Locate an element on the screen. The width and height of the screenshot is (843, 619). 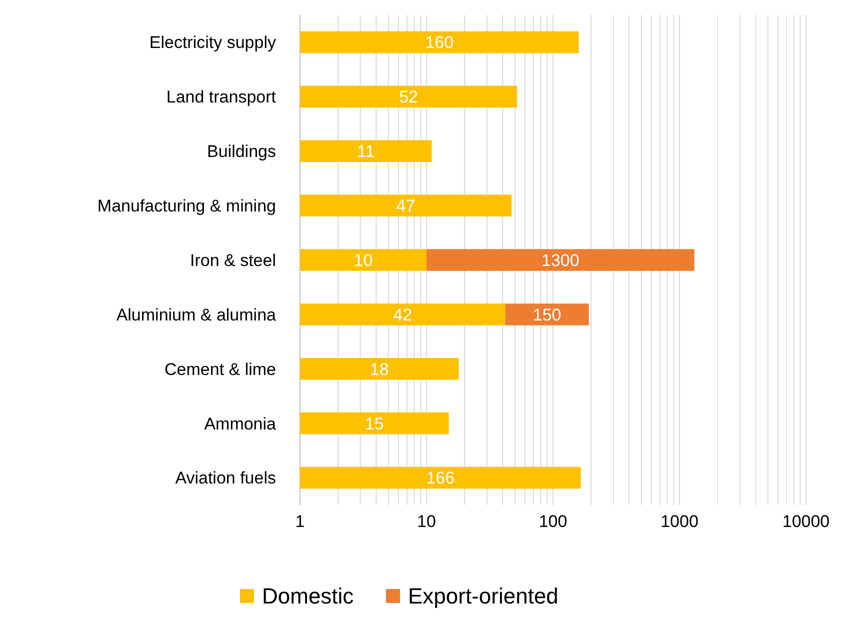
y-tick-label: Aluminium & alumina is located at coordinates (196, 314).